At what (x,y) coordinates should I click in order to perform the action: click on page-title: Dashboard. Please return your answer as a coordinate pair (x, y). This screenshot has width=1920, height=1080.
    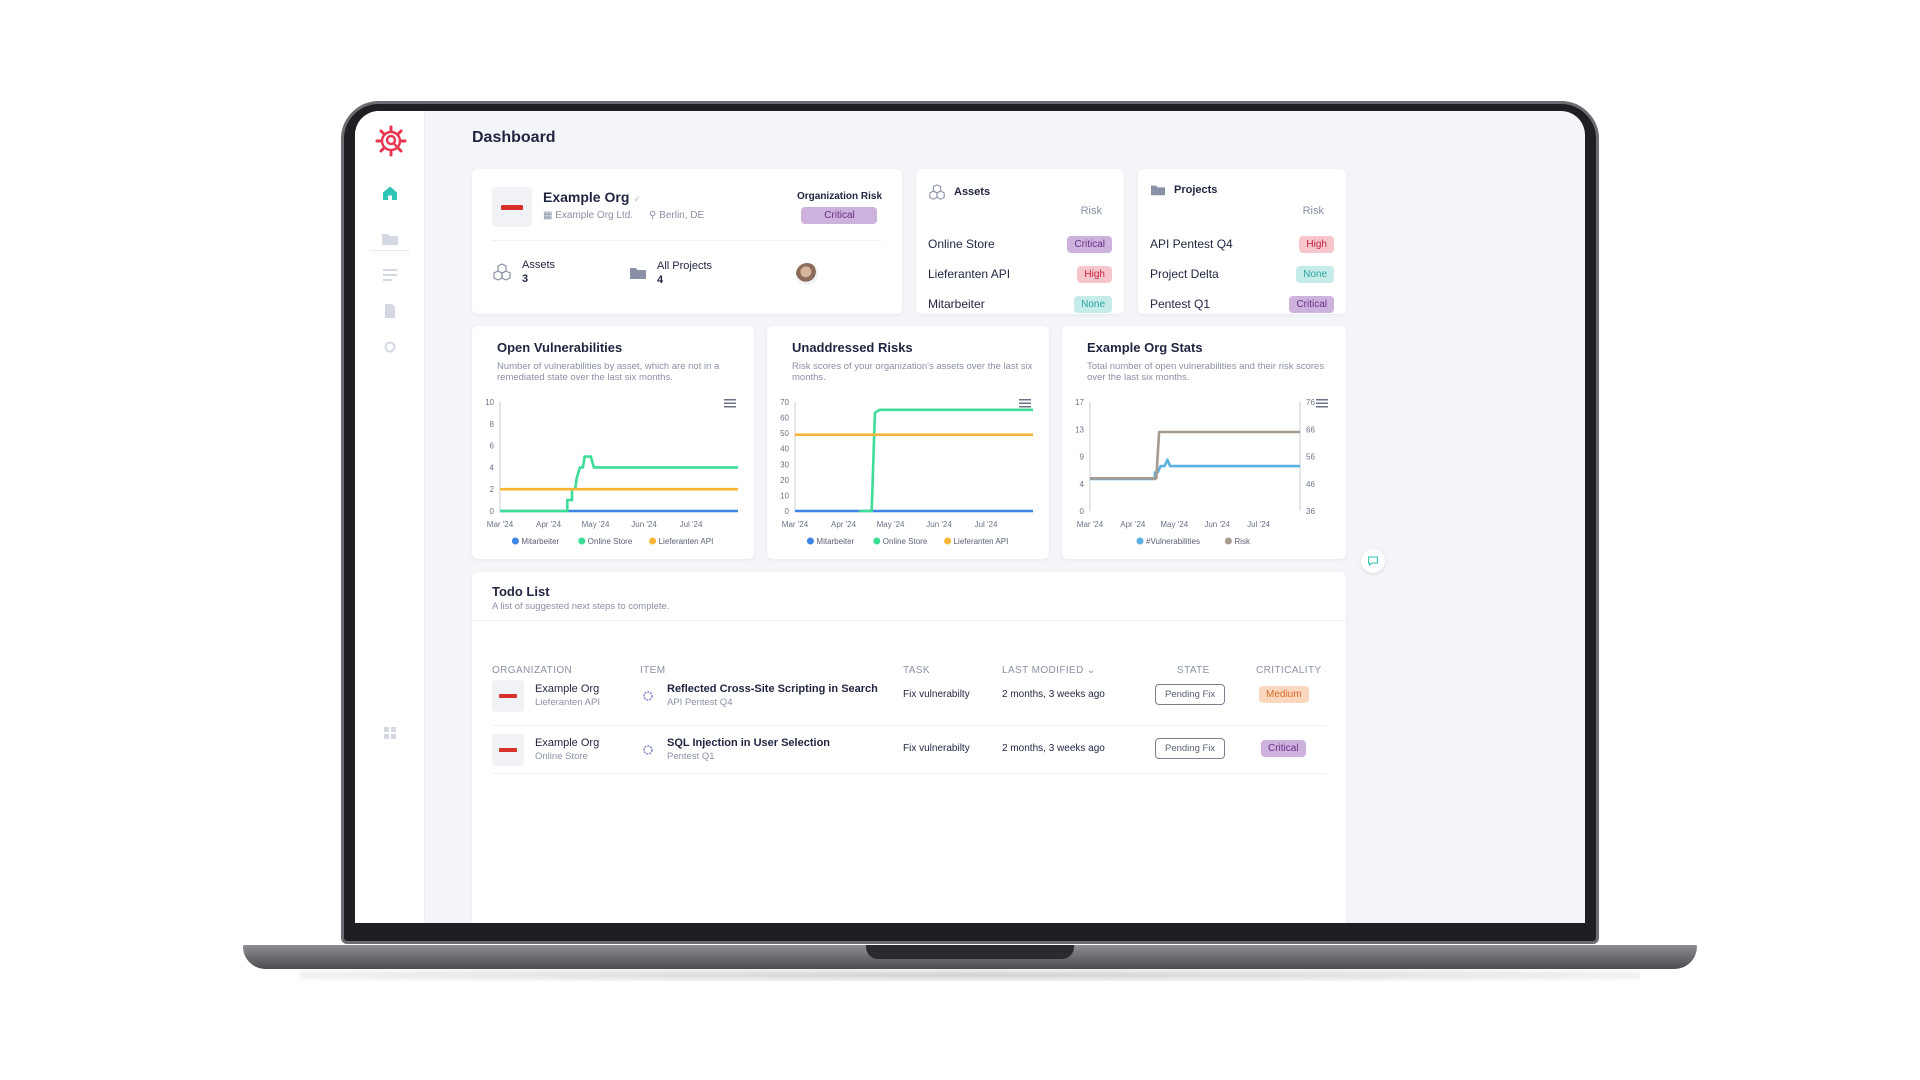
    Looking at the image, I should click on (514, 137).